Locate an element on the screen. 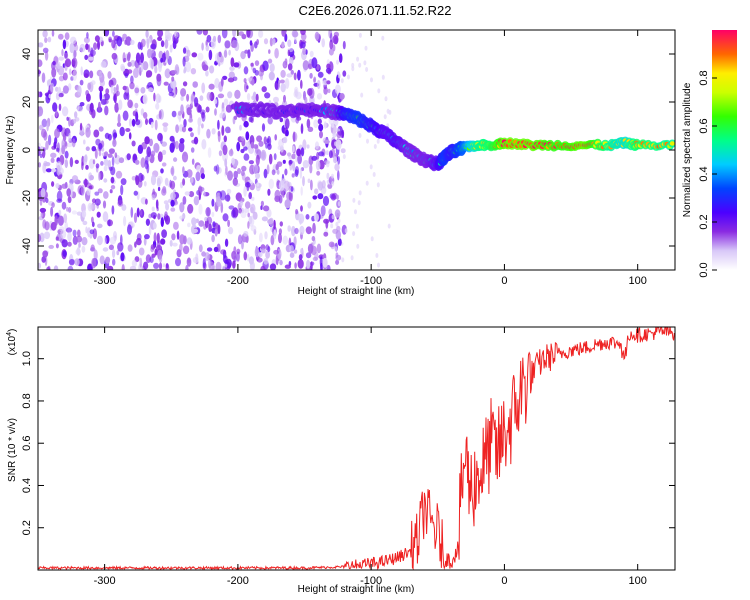 This screenshot has width=750, height=600. y-tick-label: 0.2 is located at coordinates (27, 527).